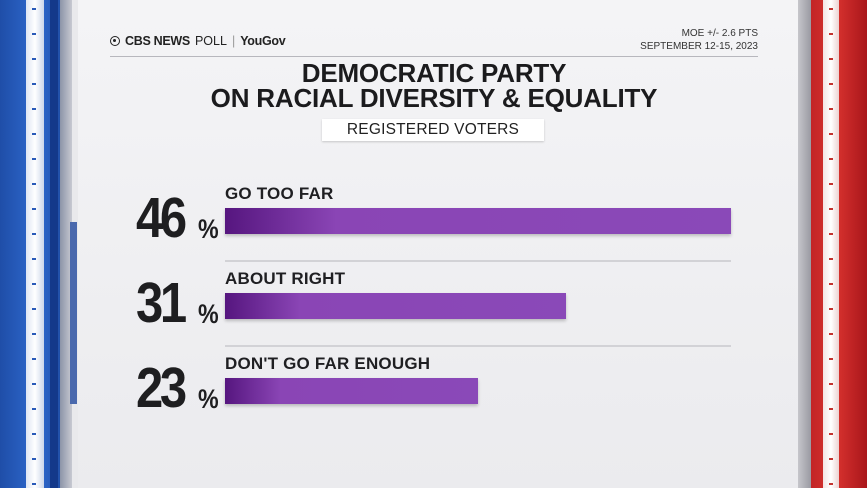 This screenshot has width=867, height=488. What do you see at coordinates (263, 41) in the screenshot?
I see `partner-name: YouGov` at bounding box center [263, 41].